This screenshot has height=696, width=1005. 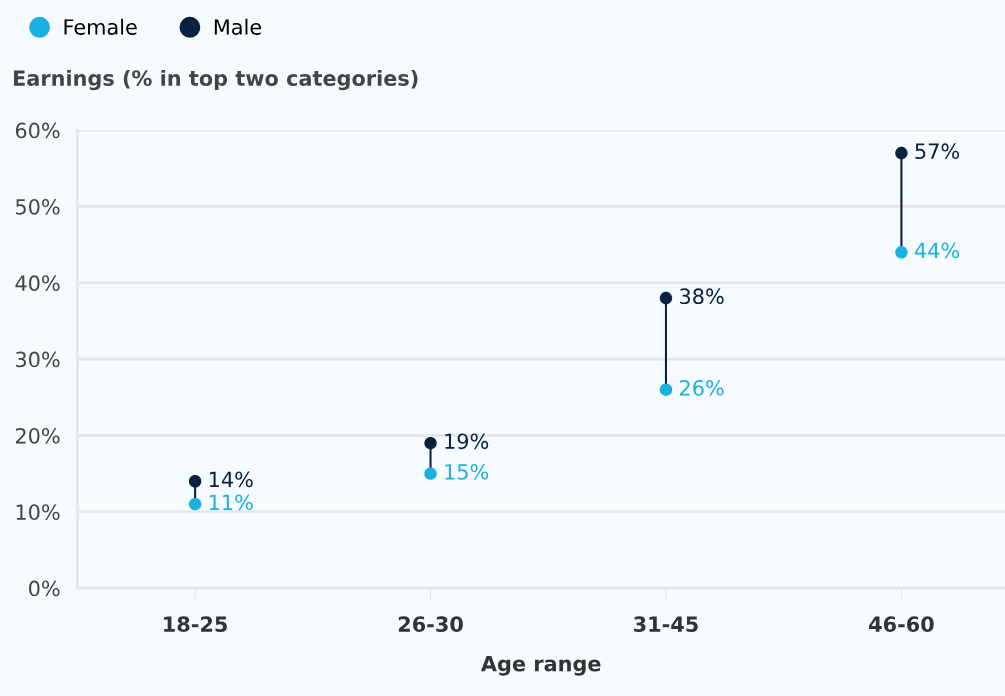 I want to click on y-tick-label: 60%, so click(x=37, y=130).